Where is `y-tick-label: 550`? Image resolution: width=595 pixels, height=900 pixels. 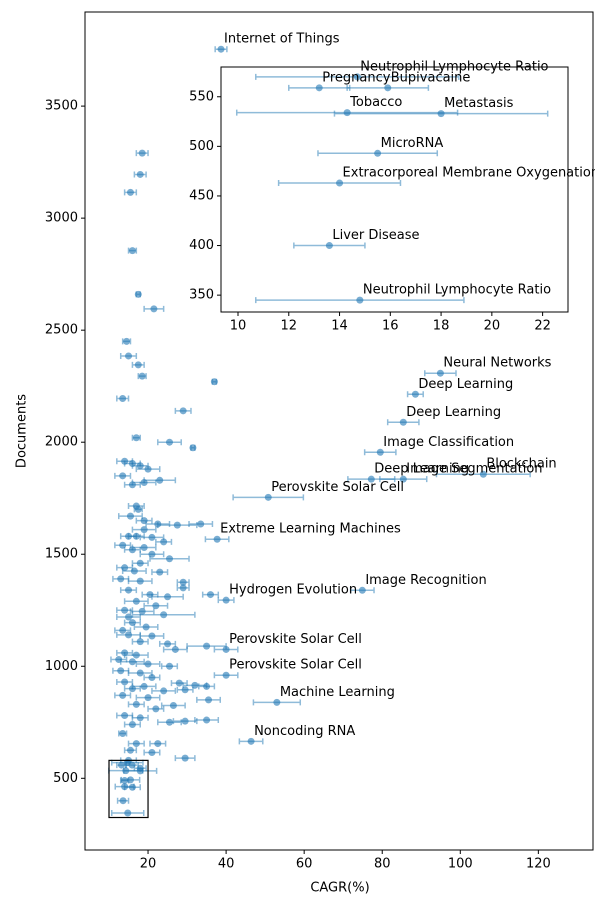
y-tick-label: 550 is located at coordinates (201, 96).